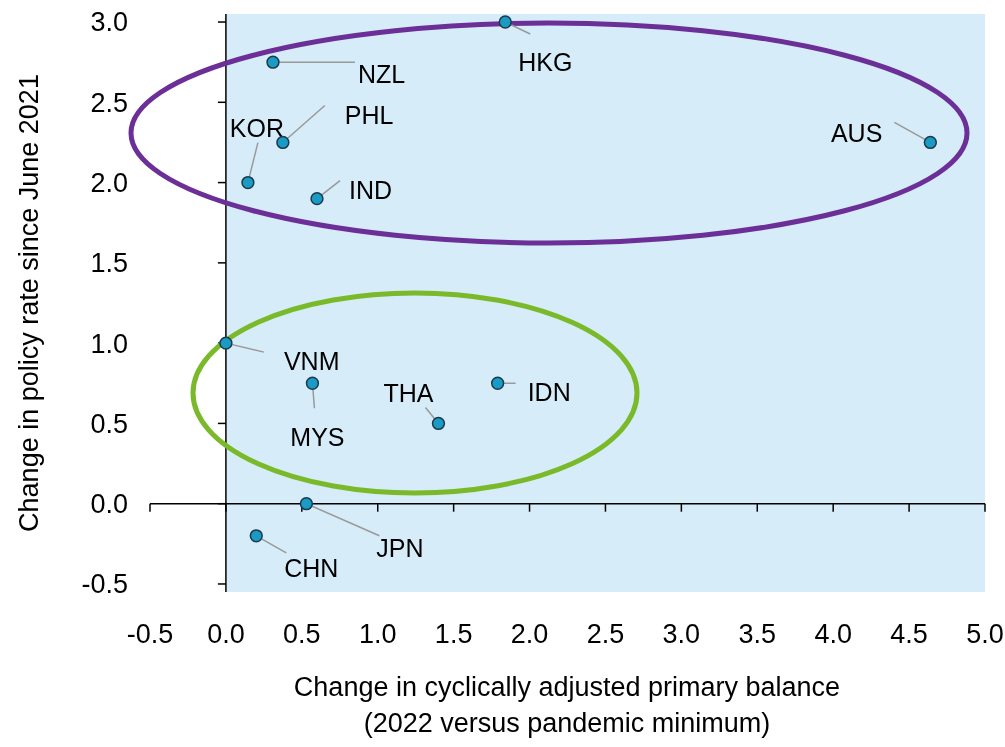 The width and height of the screenshot is (1005, 747). Describe the element at coordinates (104, 584) in the screenshot. I see `y-tick-label: -0.5` at that location.